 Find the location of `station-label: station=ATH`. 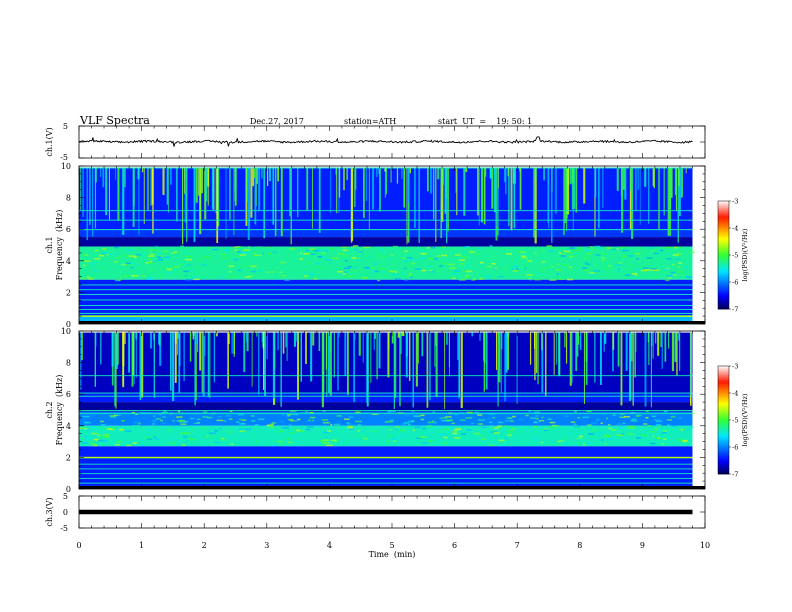

station-label: station=ATH is located at coordinates (370, 121).